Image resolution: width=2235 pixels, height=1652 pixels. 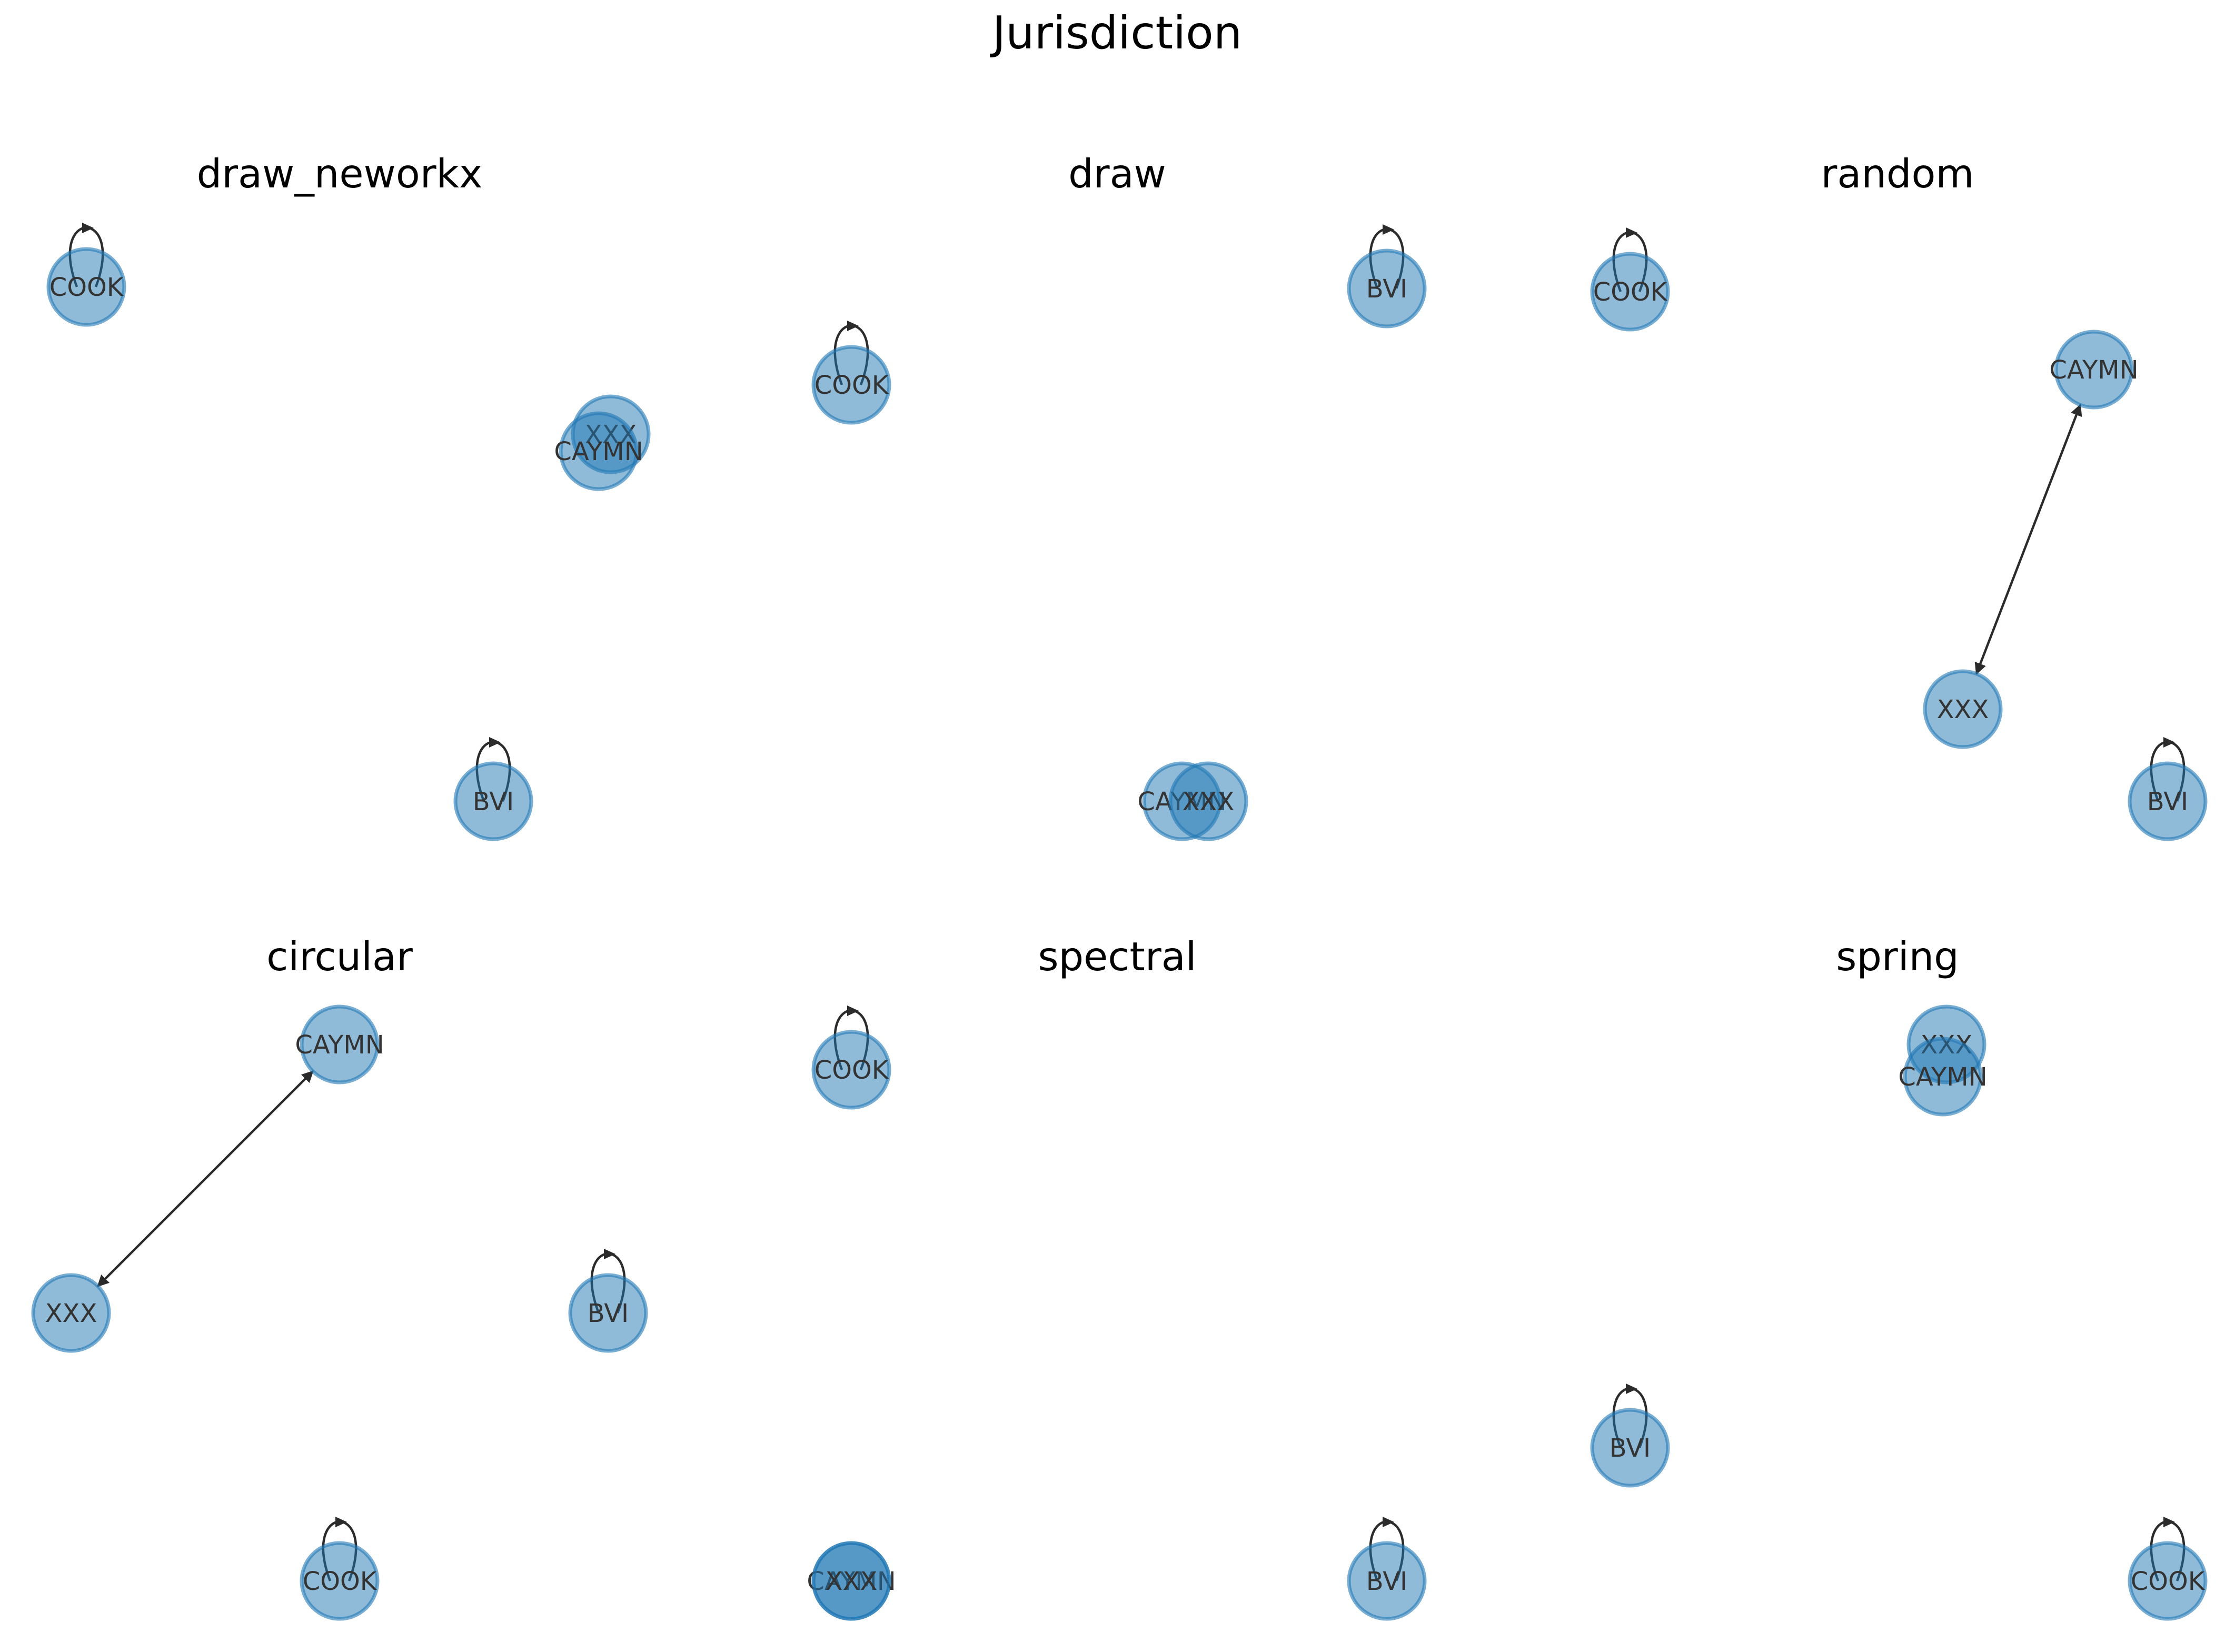 What do you see at coordinates (340, 174) in the screenshot?
I see `panel-title: draw_neworkx` at bounding box center [340, 174].